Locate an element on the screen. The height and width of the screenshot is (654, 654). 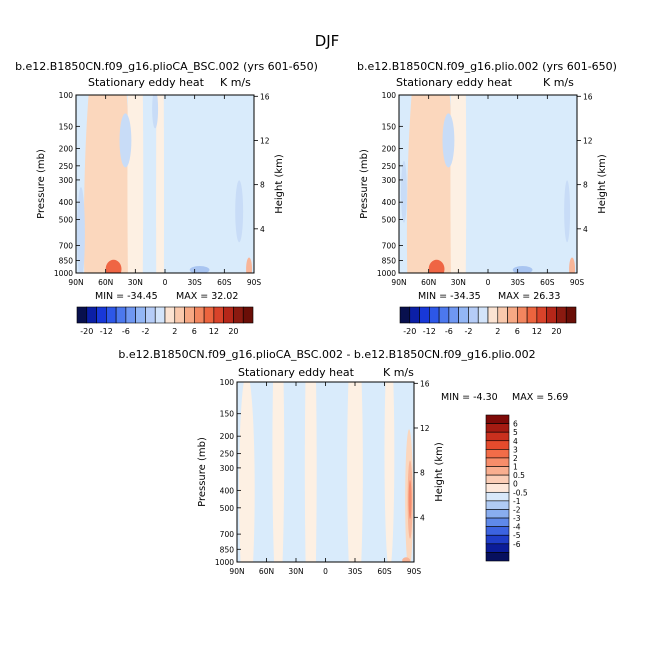
right-panel-max: MAX = 26.33 is located at coordinates (529, 296).